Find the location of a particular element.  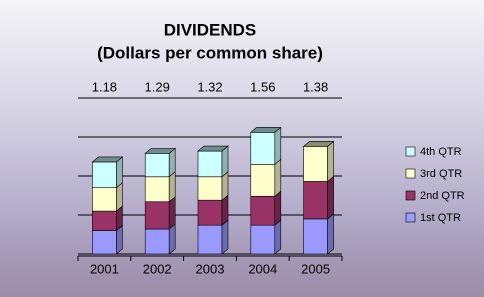

legend-label: 2nd QTR is located at coordinates (442, 196).